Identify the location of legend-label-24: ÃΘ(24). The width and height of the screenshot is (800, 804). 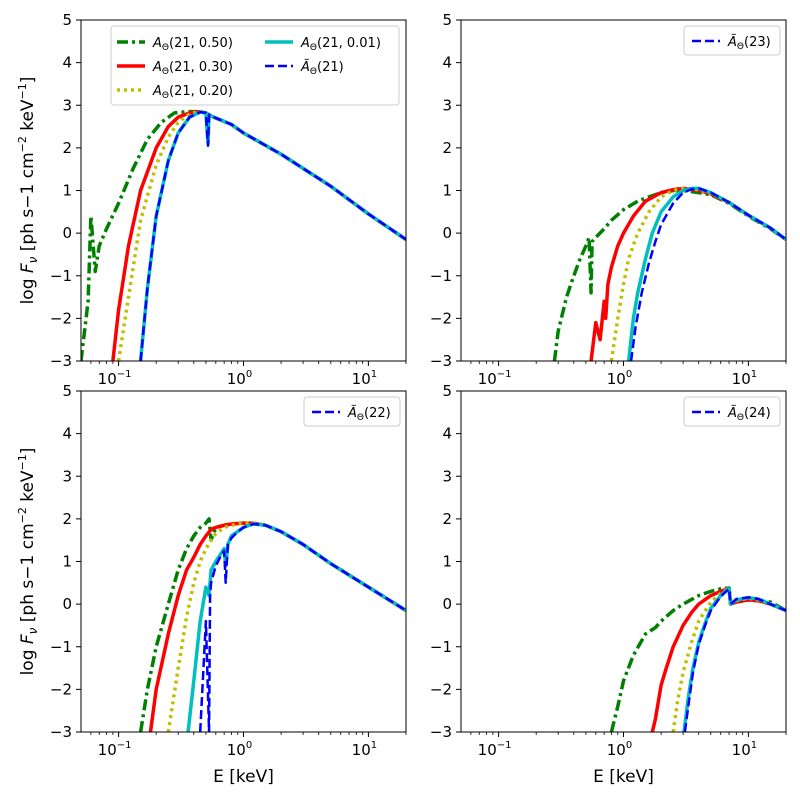
(749, 414).